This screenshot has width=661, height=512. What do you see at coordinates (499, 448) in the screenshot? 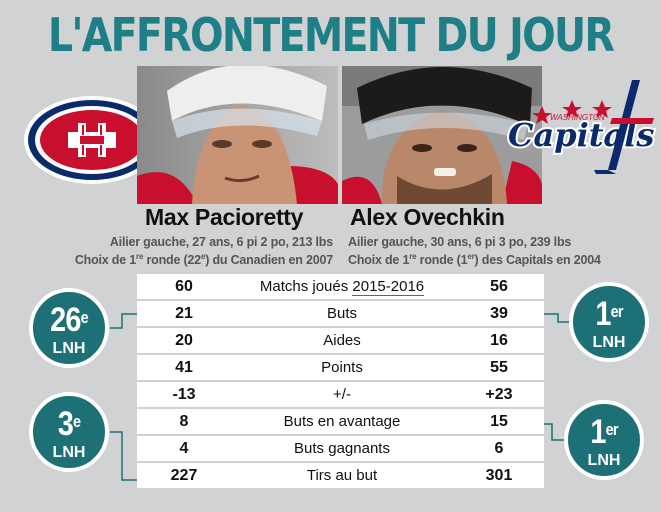
I see `right-value: 6` at bounding box center [499, 448].